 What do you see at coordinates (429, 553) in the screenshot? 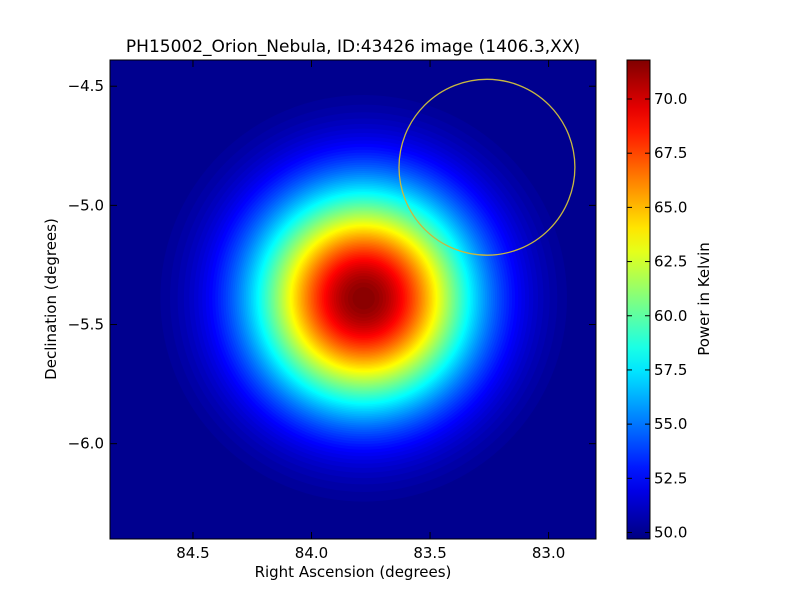
I see `x-tick-label: 83.5` at bounding box center [429, 553].